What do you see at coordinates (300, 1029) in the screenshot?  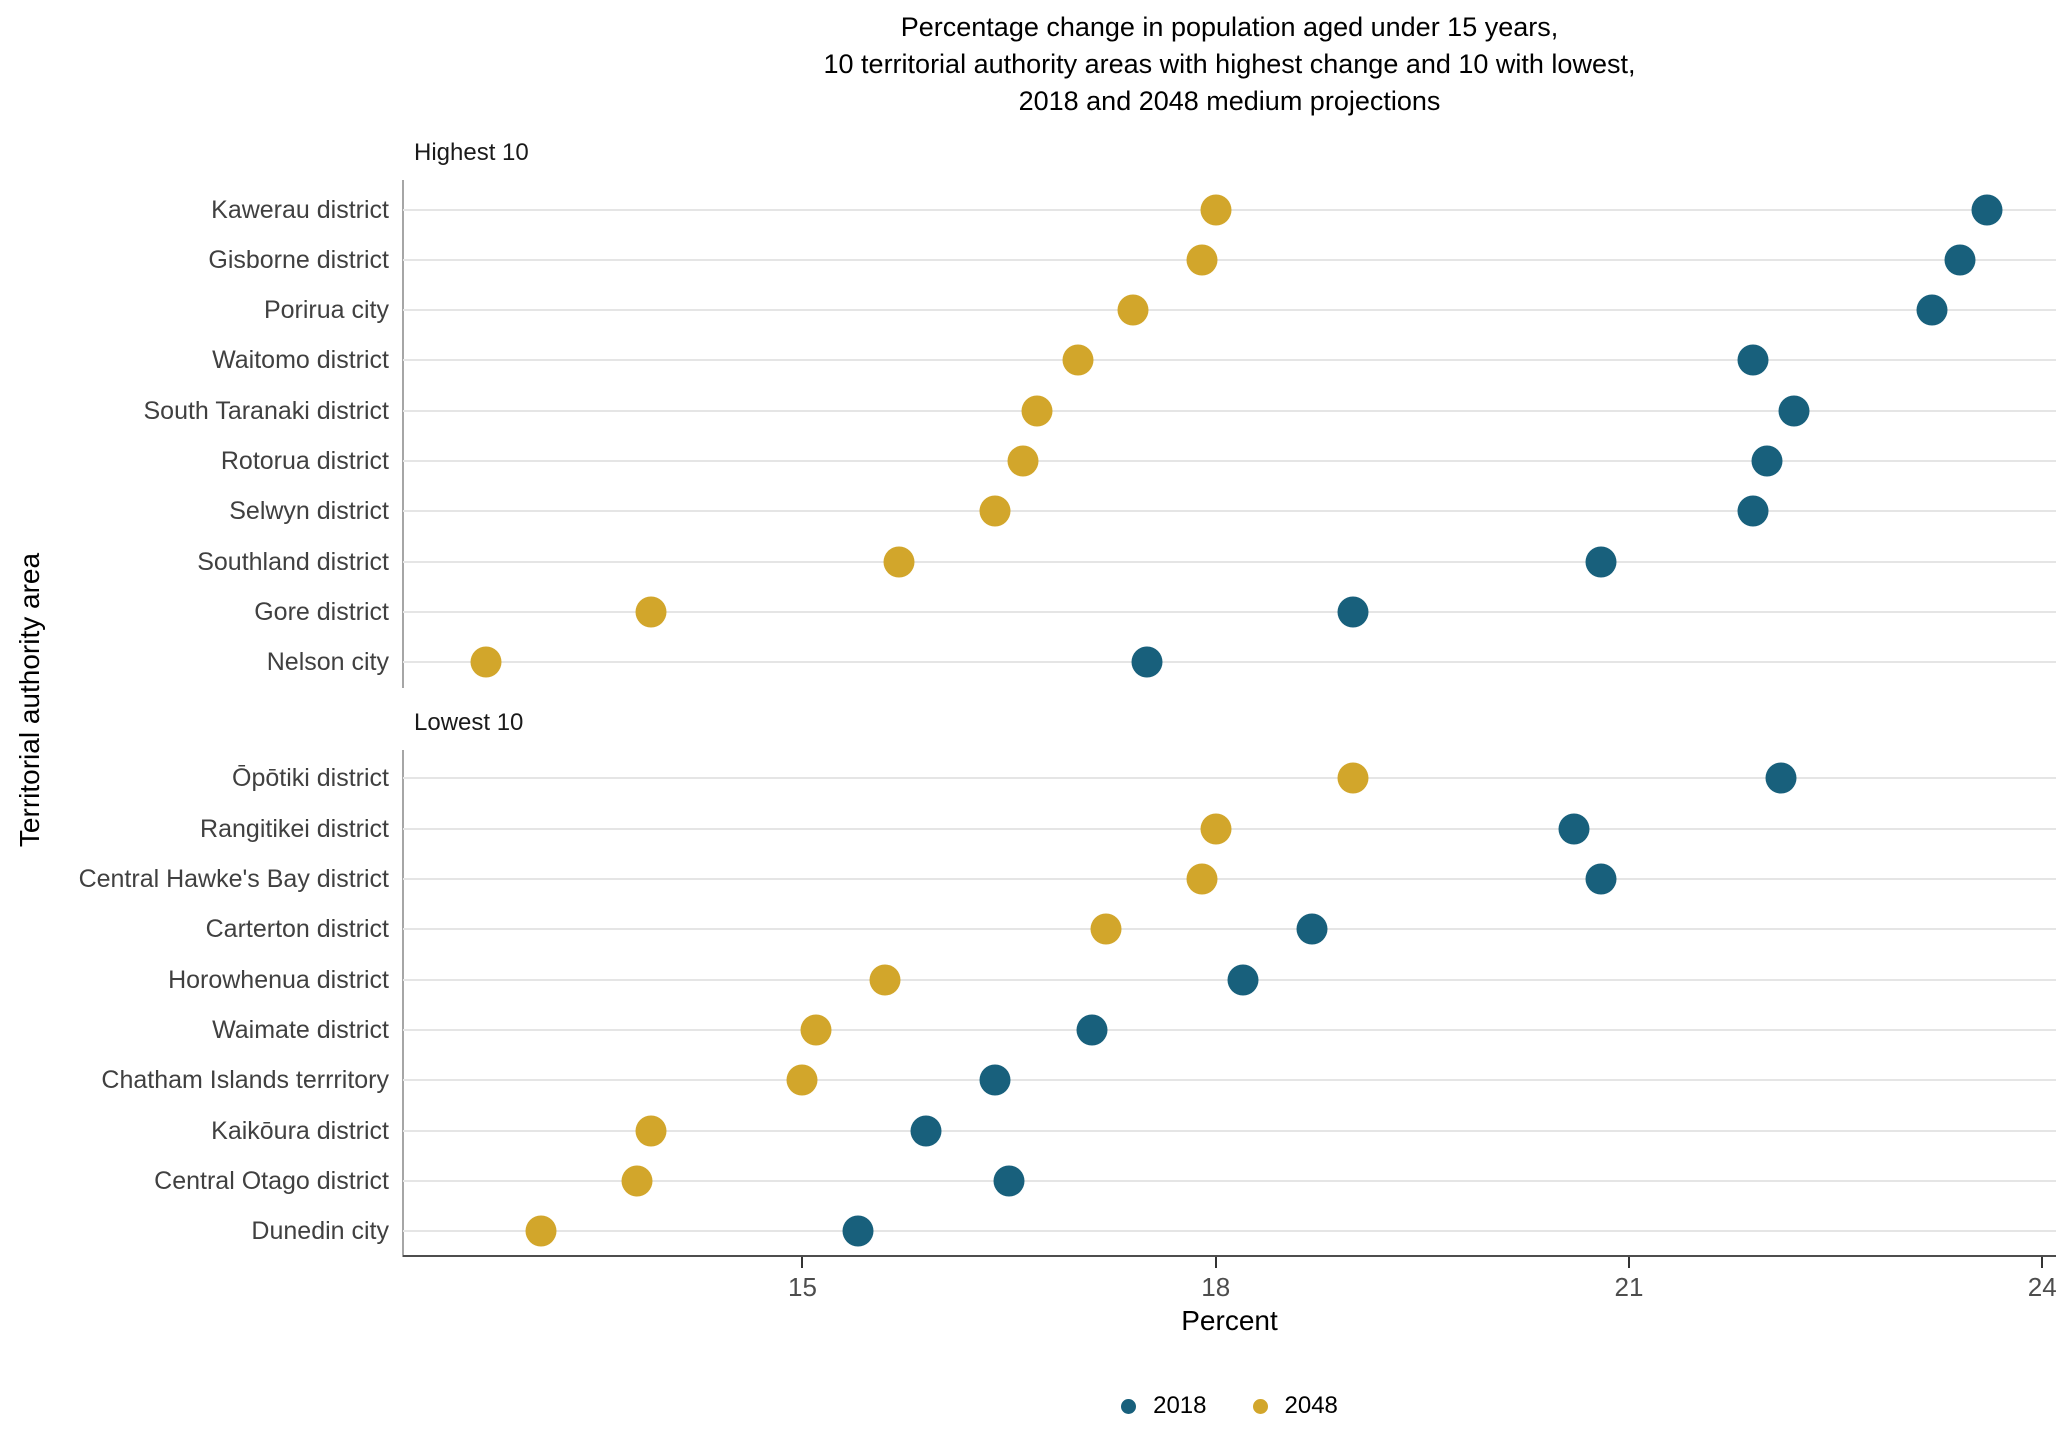 I see `category-label: Waimate district` at bounding box center [300, 1029].